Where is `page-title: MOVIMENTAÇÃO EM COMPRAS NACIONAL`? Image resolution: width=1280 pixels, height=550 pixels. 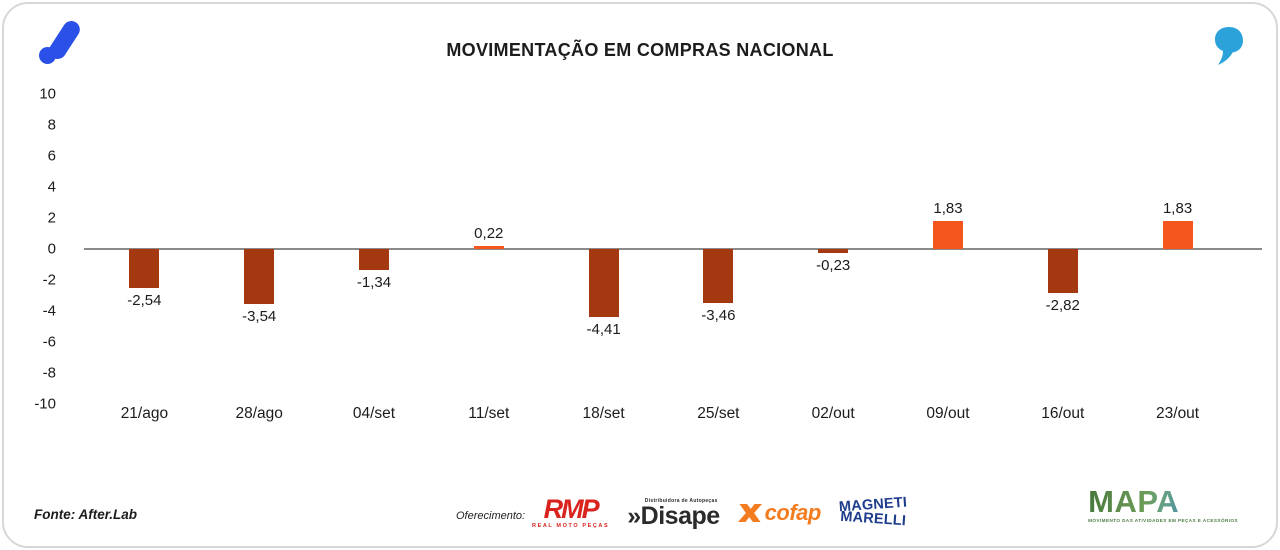 page-title: MOVIMENTAÇÃO EM COMPRAS NACIONAL is located at coordinates (640, 50).